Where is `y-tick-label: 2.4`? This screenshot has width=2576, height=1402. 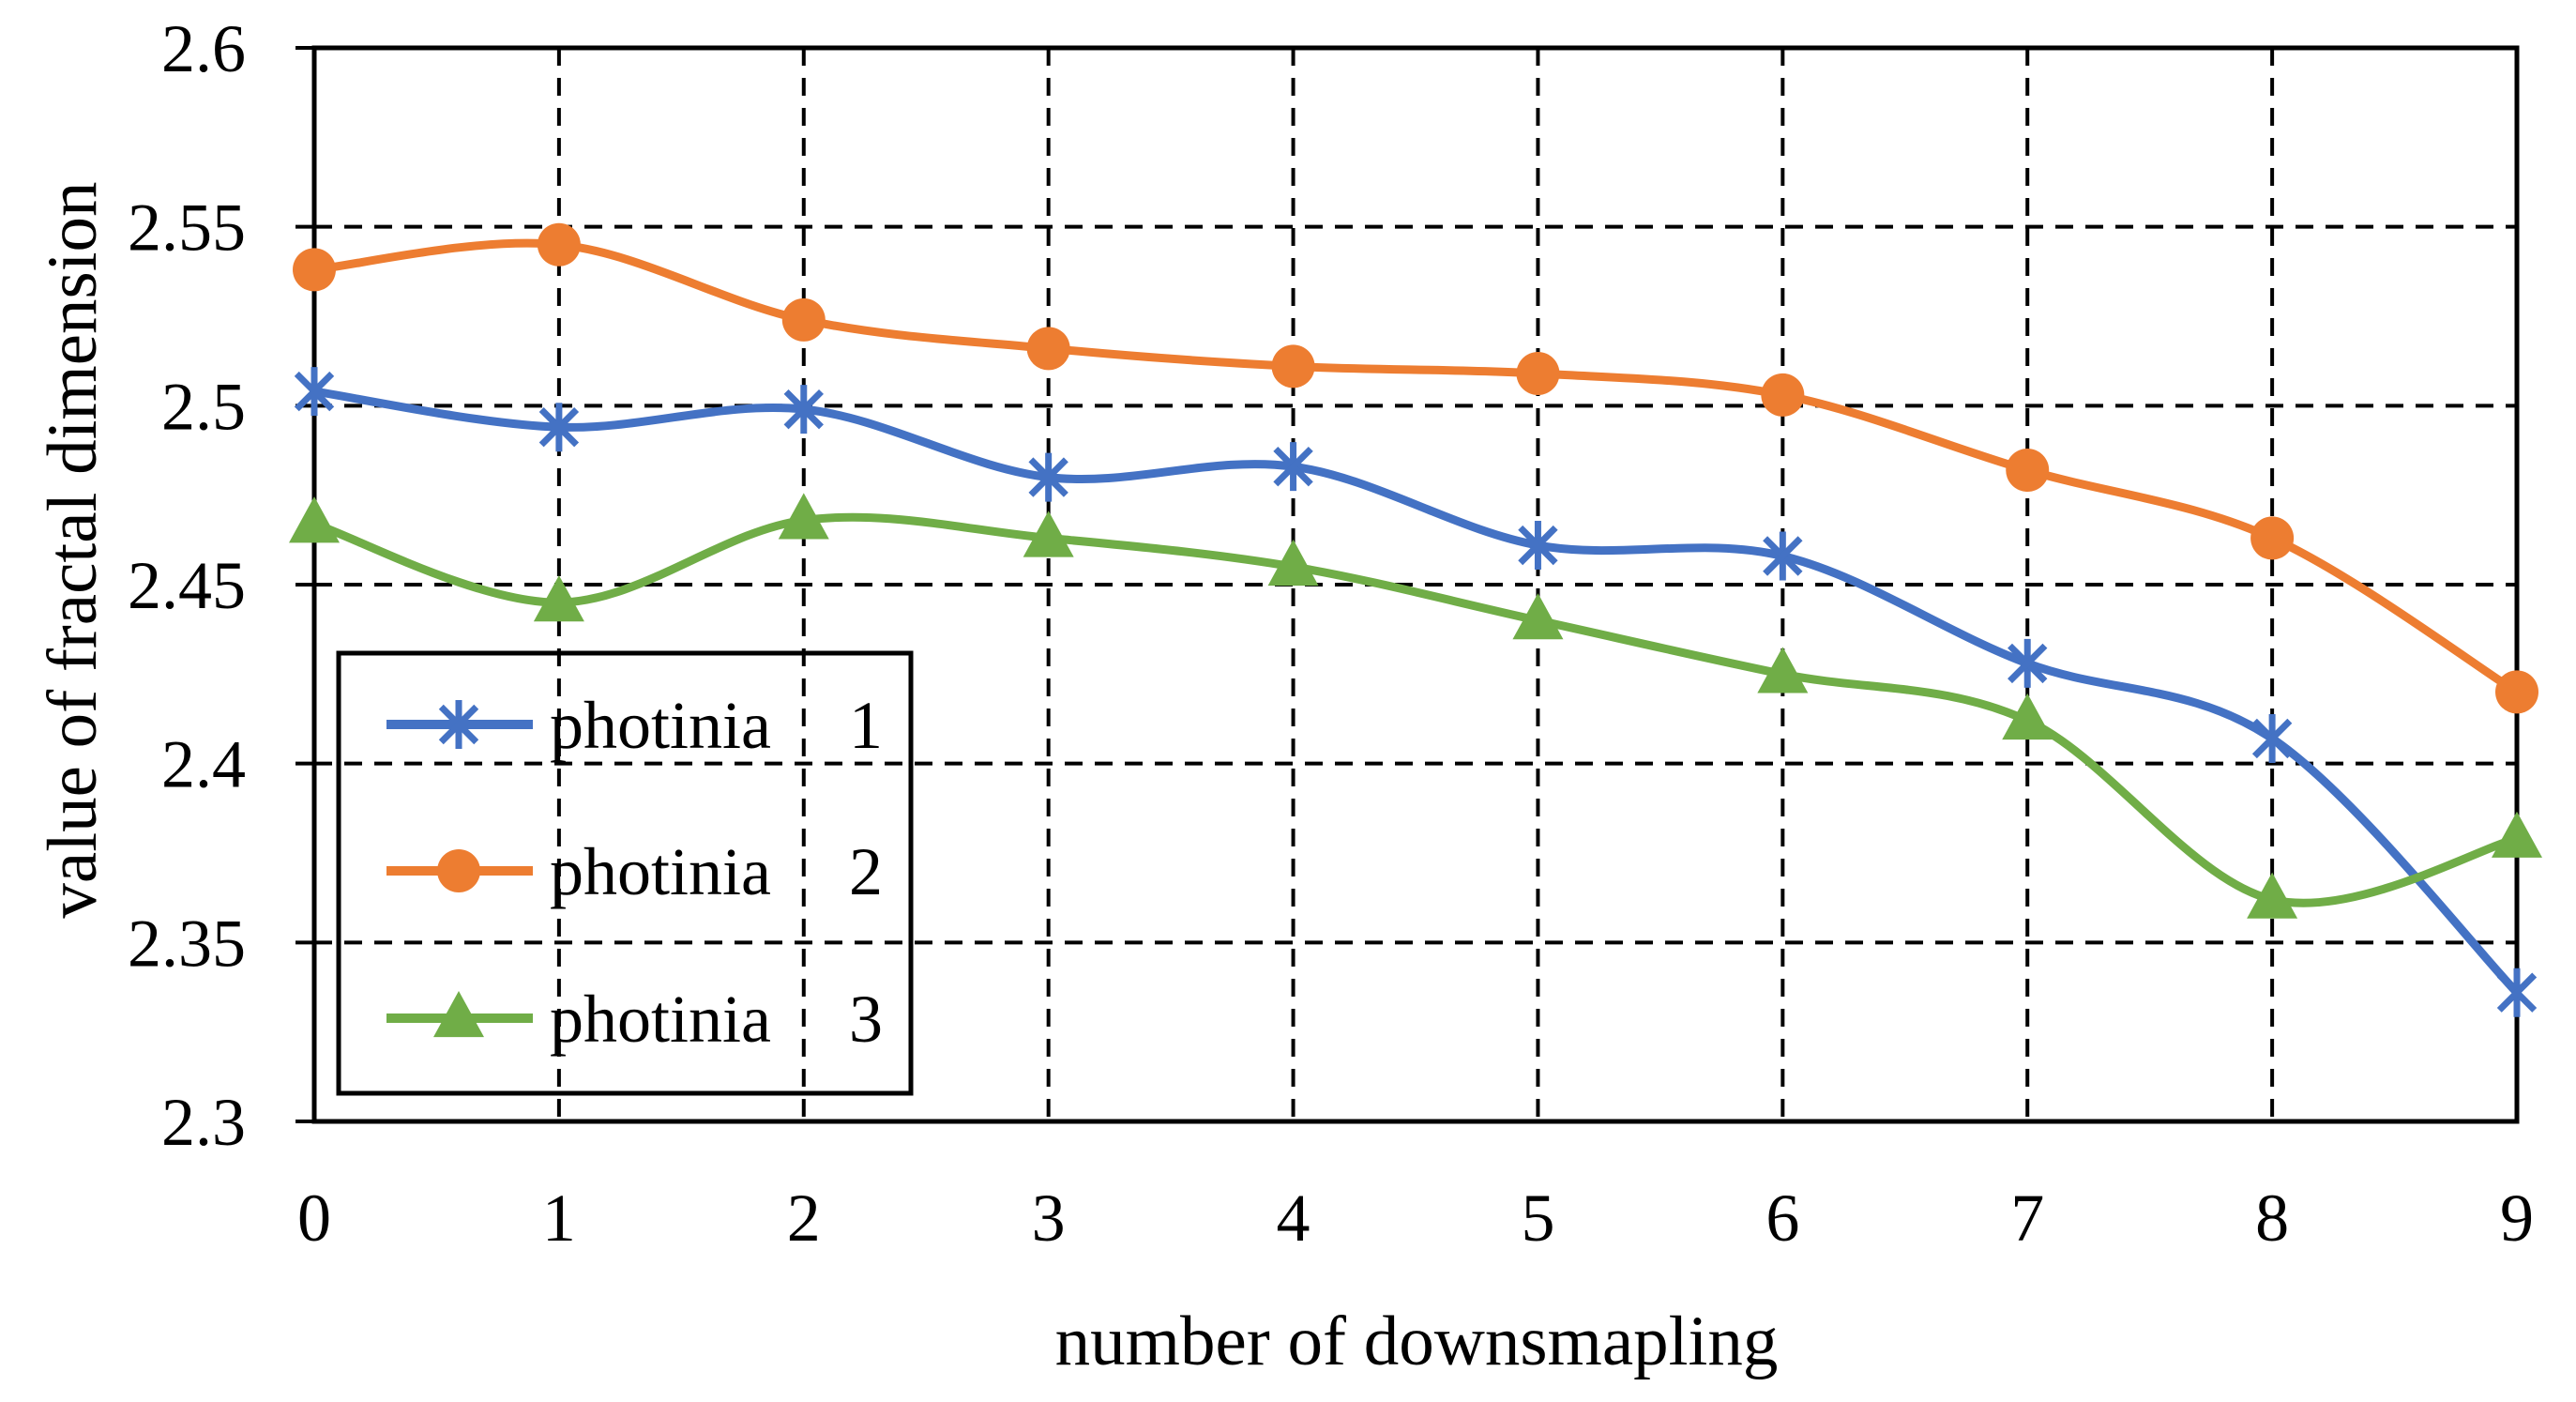
y-tick-label: 2.4 is located at coordinates (204, 764).